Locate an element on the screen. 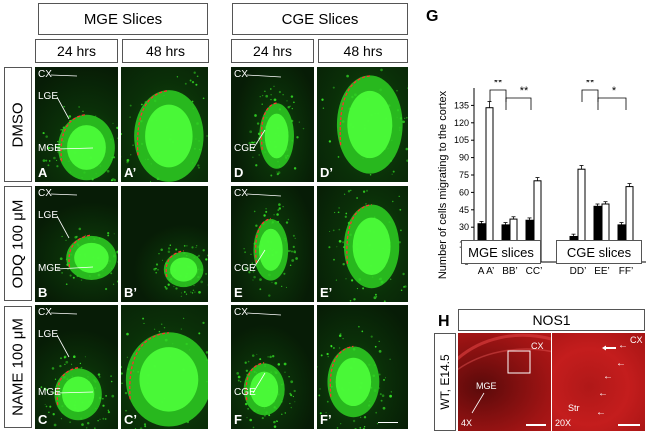 This screenshot has height=437, width=648. micrograph-panel: A CX LGE MGE is located at coordinates (76, 124).